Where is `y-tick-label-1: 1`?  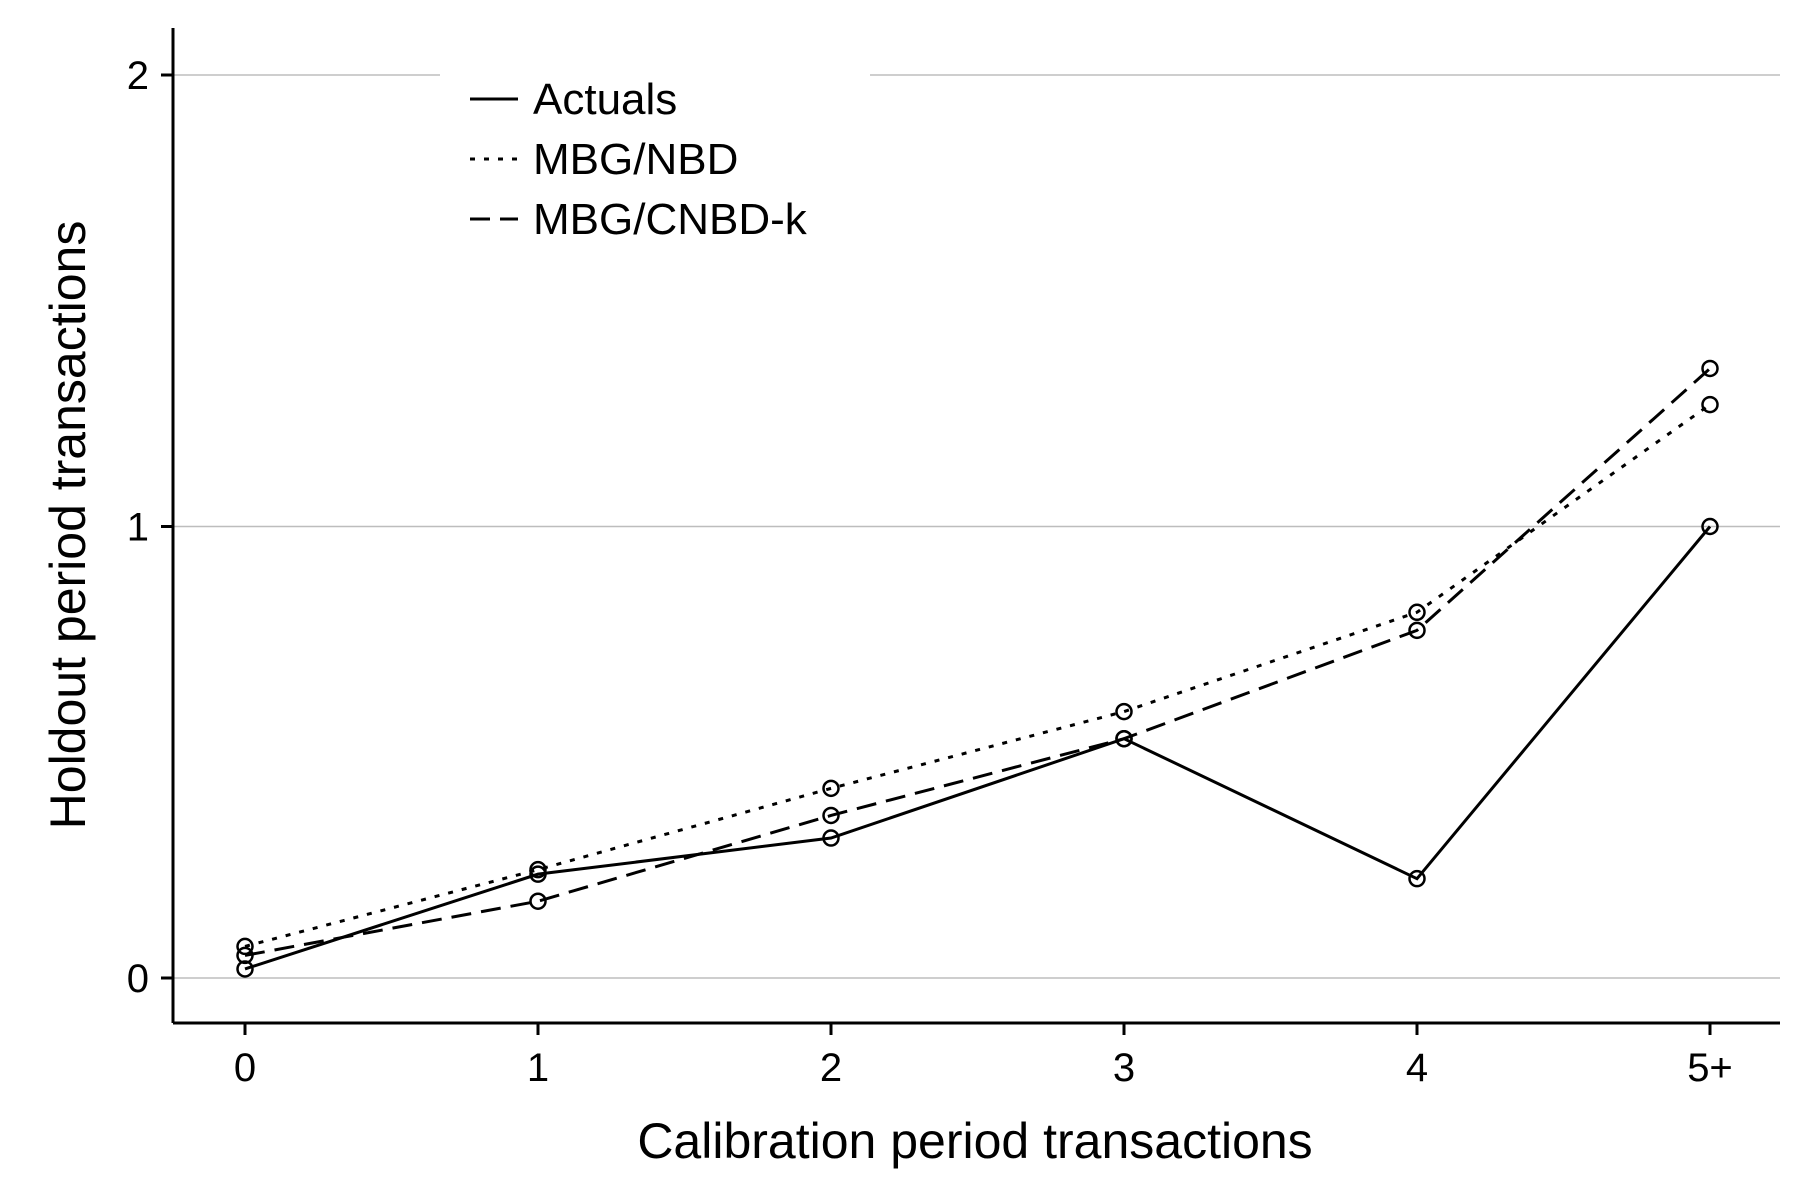
y-tick-label-1: 1 is located at coordinates (138, 528).